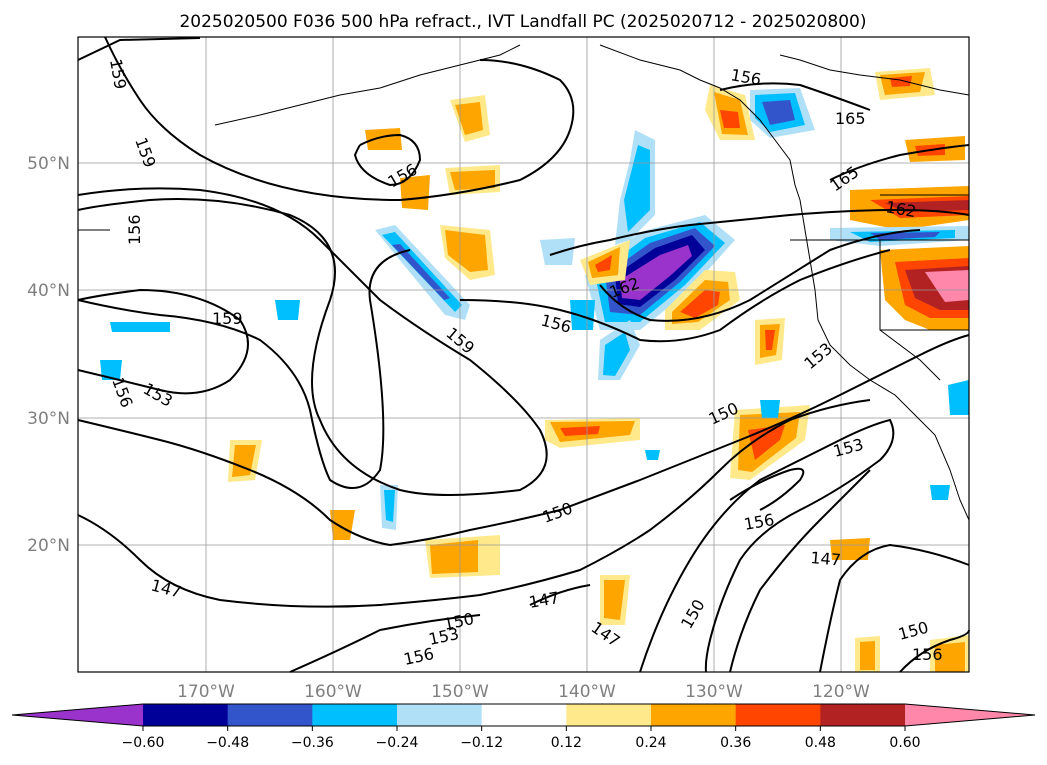 This screenshot has width=1047, height=765. I want to click on latitude-labels: 50°N 40°N 30°N 20°N, so click(48, 355).